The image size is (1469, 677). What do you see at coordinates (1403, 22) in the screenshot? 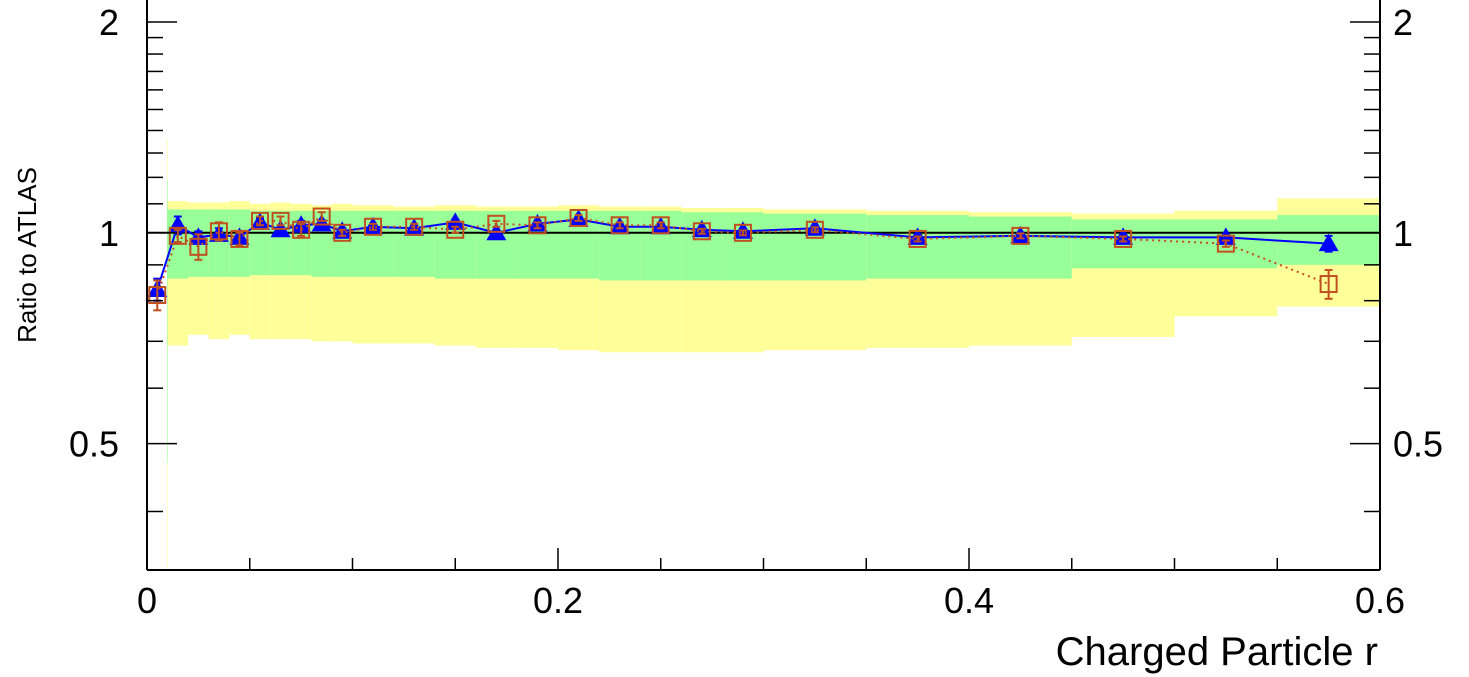
I see `y-tick-label-right: 2` at bounding box center [1403, 22].